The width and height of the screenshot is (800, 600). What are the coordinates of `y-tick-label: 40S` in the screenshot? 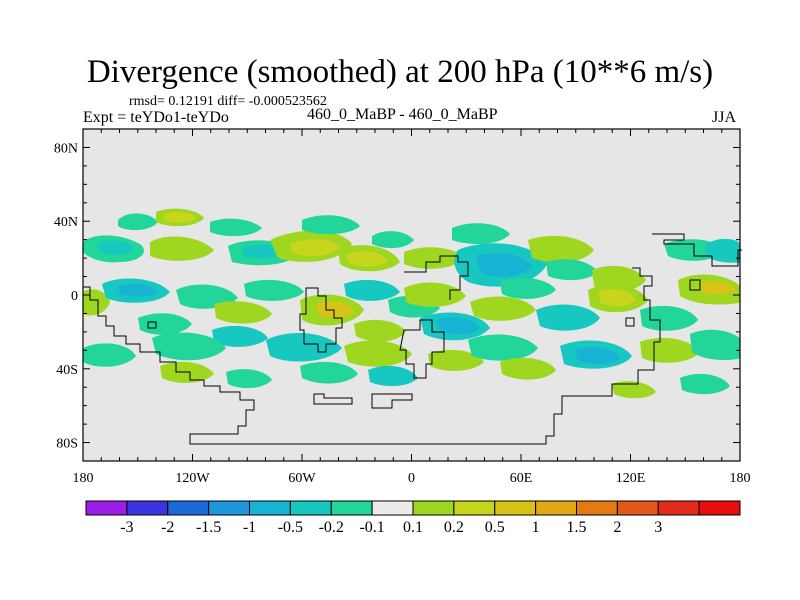 It's located at (67, 370).